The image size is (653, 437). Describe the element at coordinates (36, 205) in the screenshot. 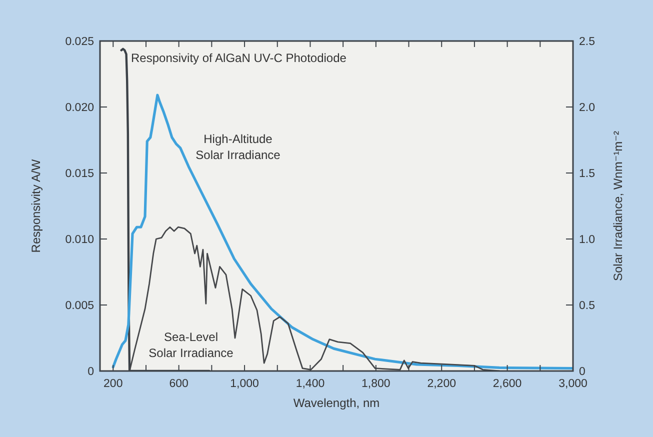

I see `y-axis-title: Responsivity A/W` at that location.